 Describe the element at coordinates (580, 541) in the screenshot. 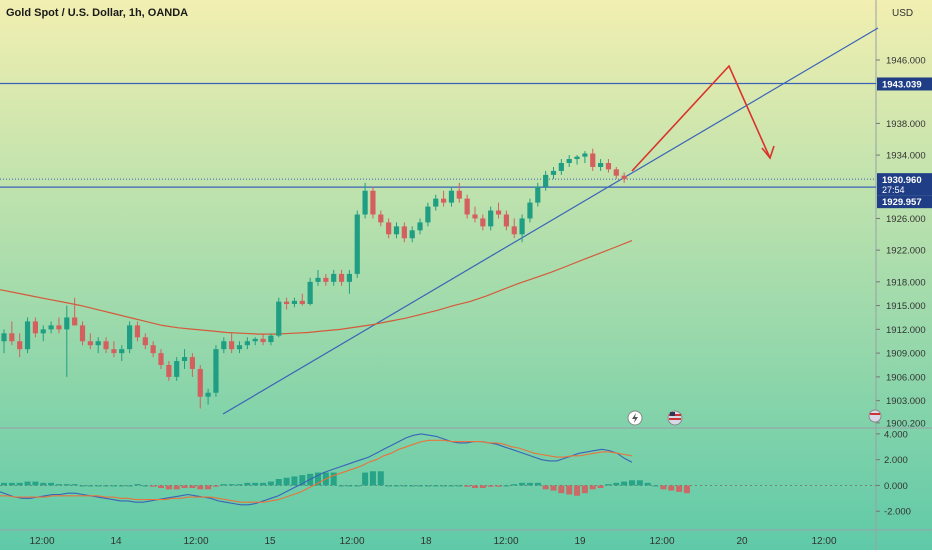

I see `time-tick-label: 19` at that location.